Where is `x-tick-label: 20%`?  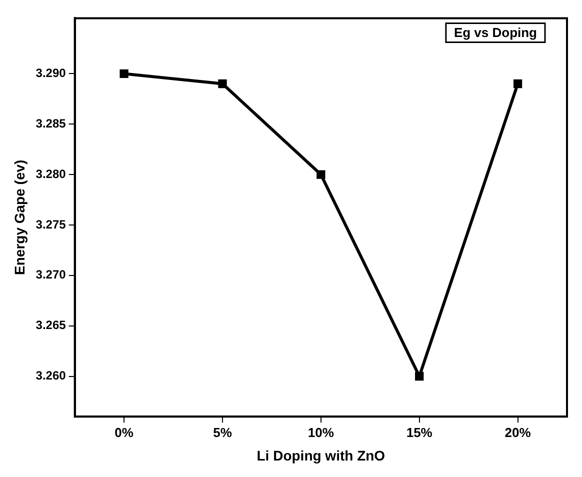 x-tick-label: 20% is located at coordinates (518, 432).